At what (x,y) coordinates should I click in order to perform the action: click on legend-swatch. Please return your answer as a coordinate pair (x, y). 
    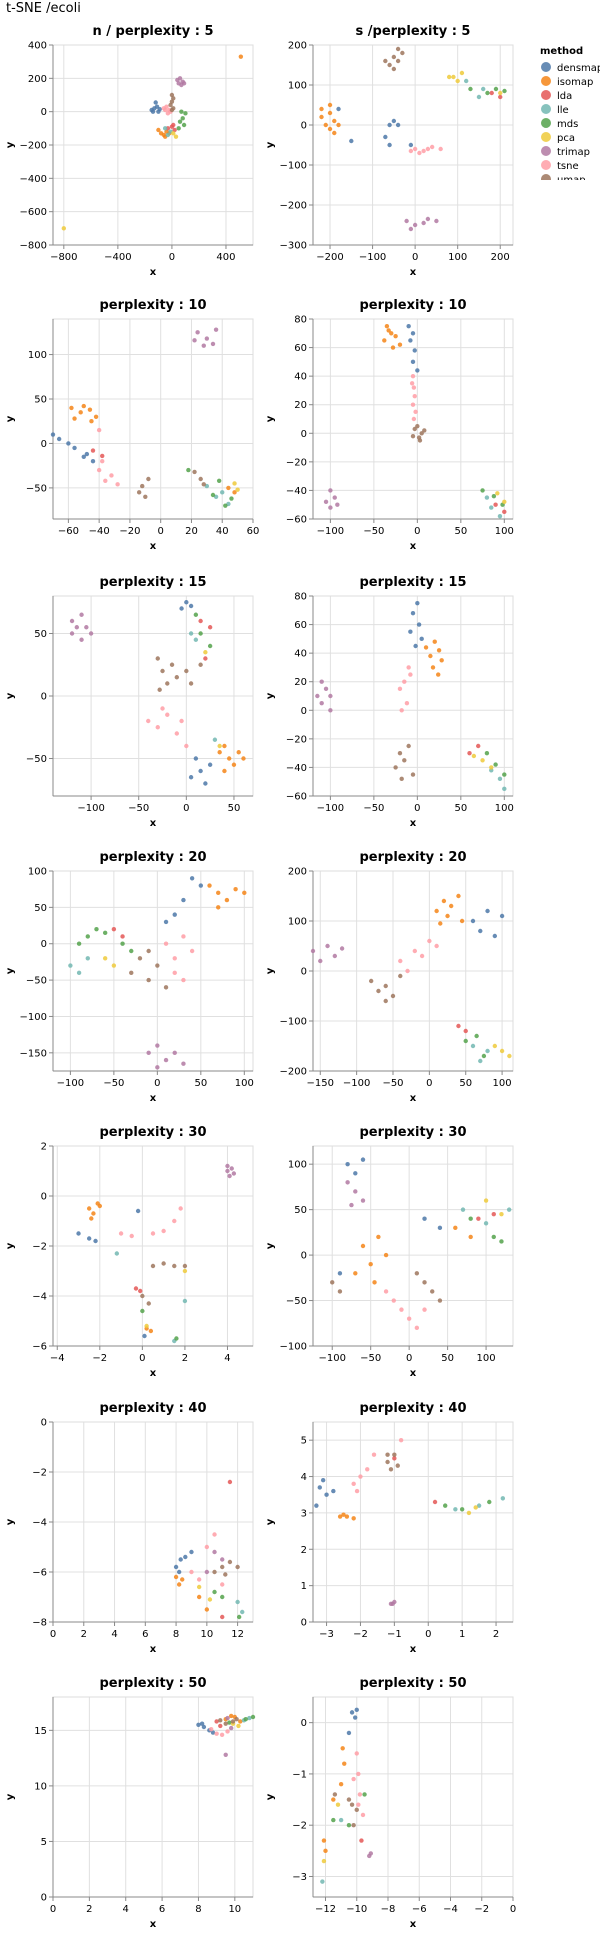
    Looking at the image, I should click on (546, 95).